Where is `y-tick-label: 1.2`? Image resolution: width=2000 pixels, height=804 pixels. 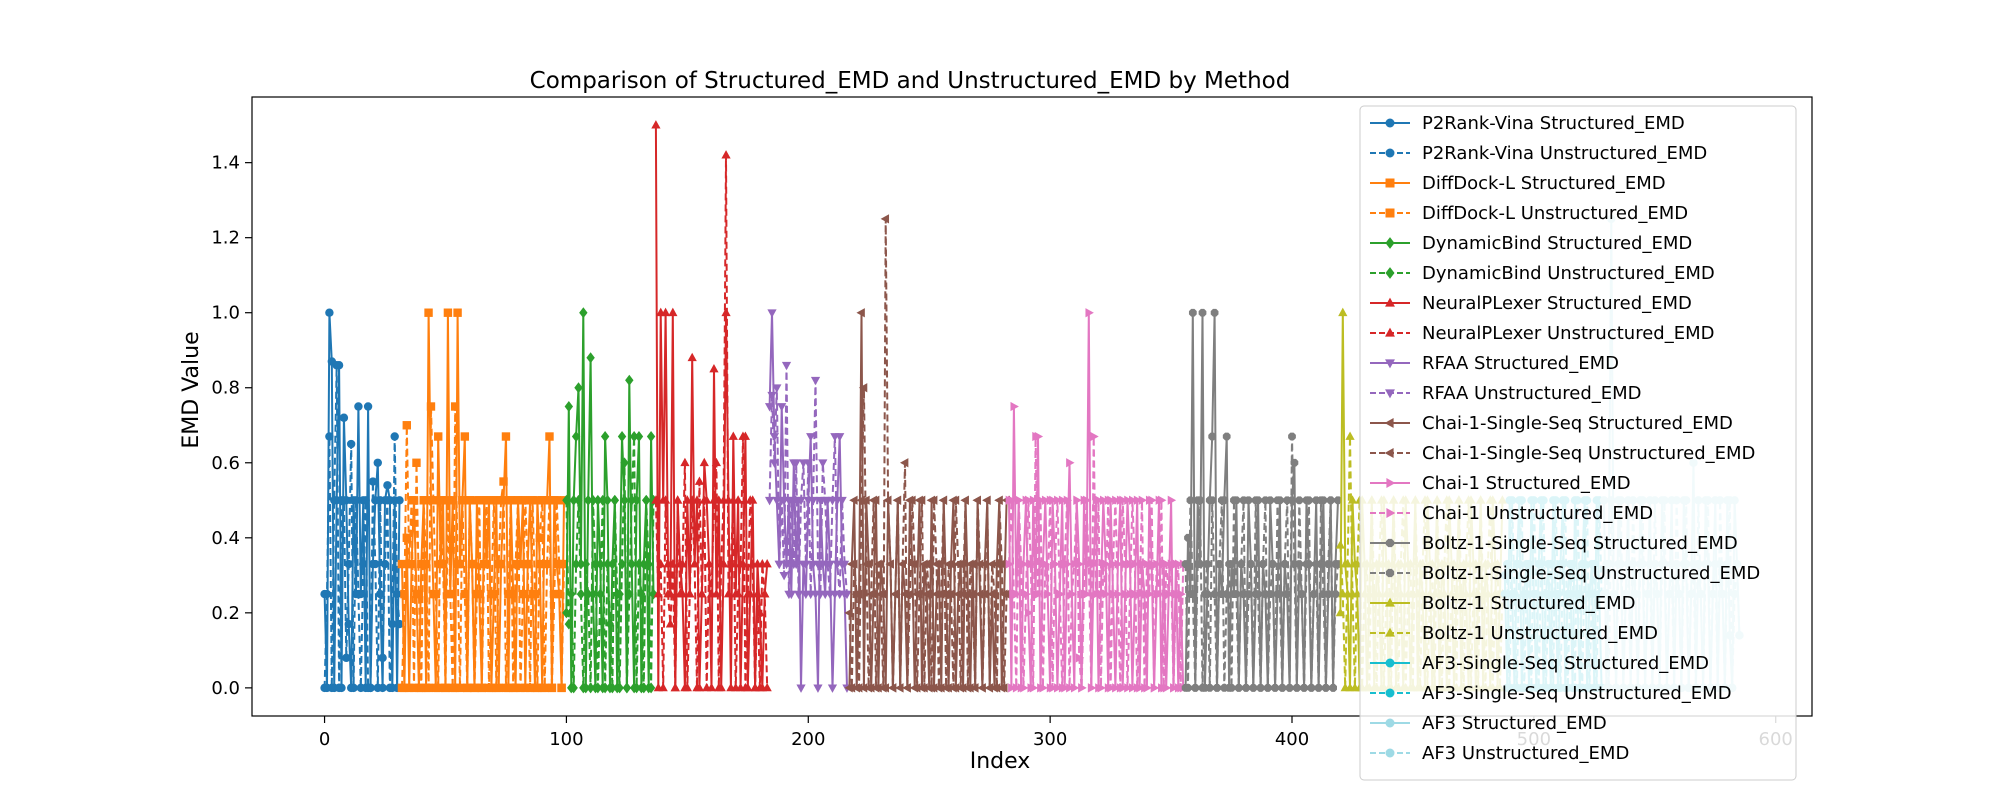 y-tick-label: 1.2 is located at coordinates (225, 238).